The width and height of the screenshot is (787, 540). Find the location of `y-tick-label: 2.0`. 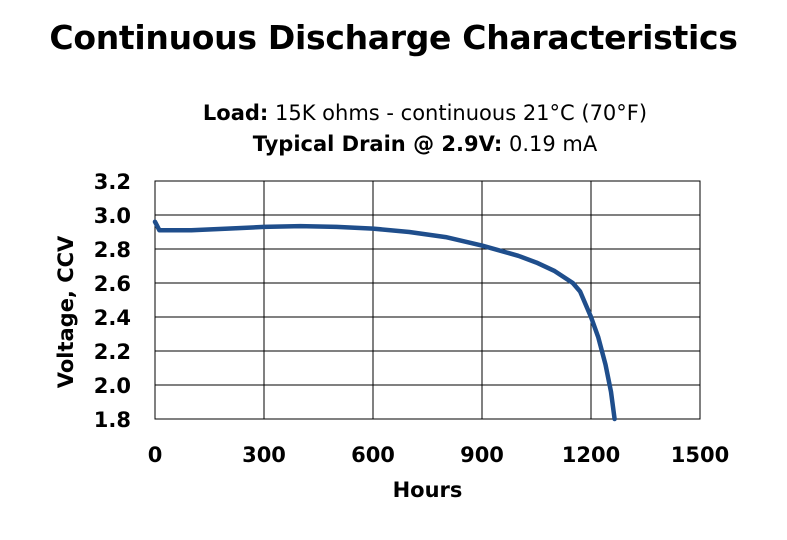

y-tick-label: 2.0 is located at coordinates (112, 386).